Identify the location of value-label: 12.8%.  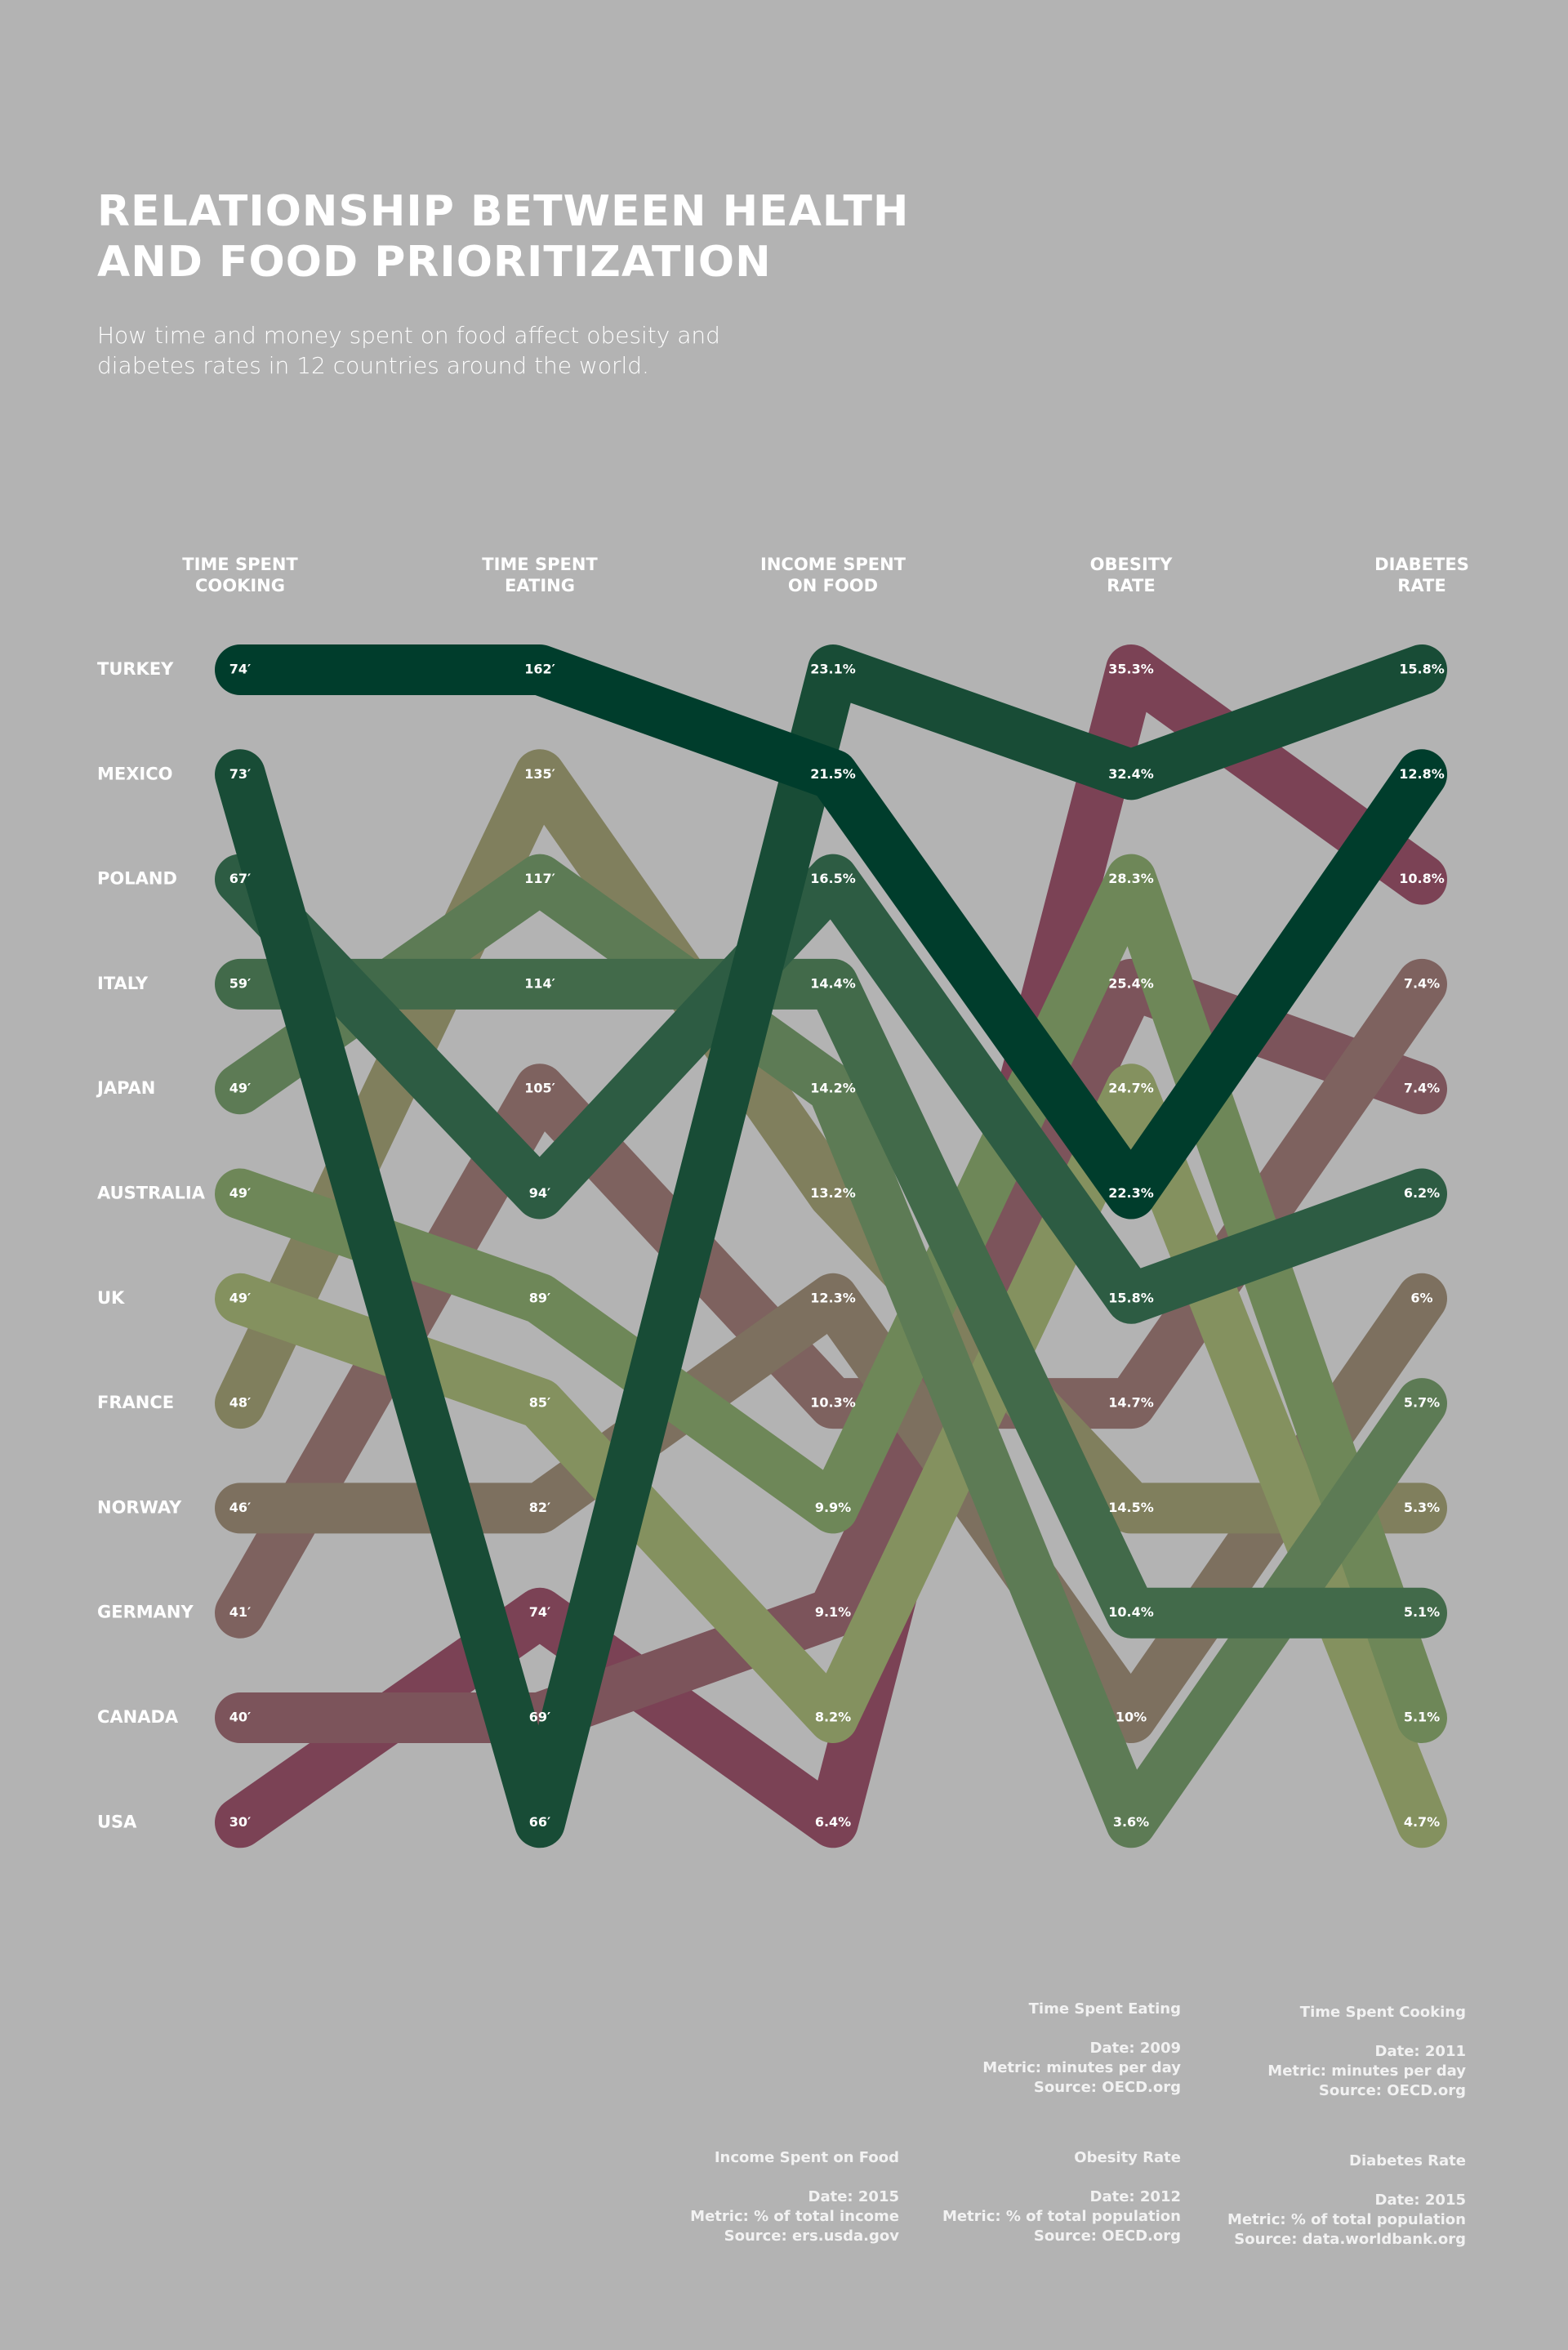
(1422, 774).